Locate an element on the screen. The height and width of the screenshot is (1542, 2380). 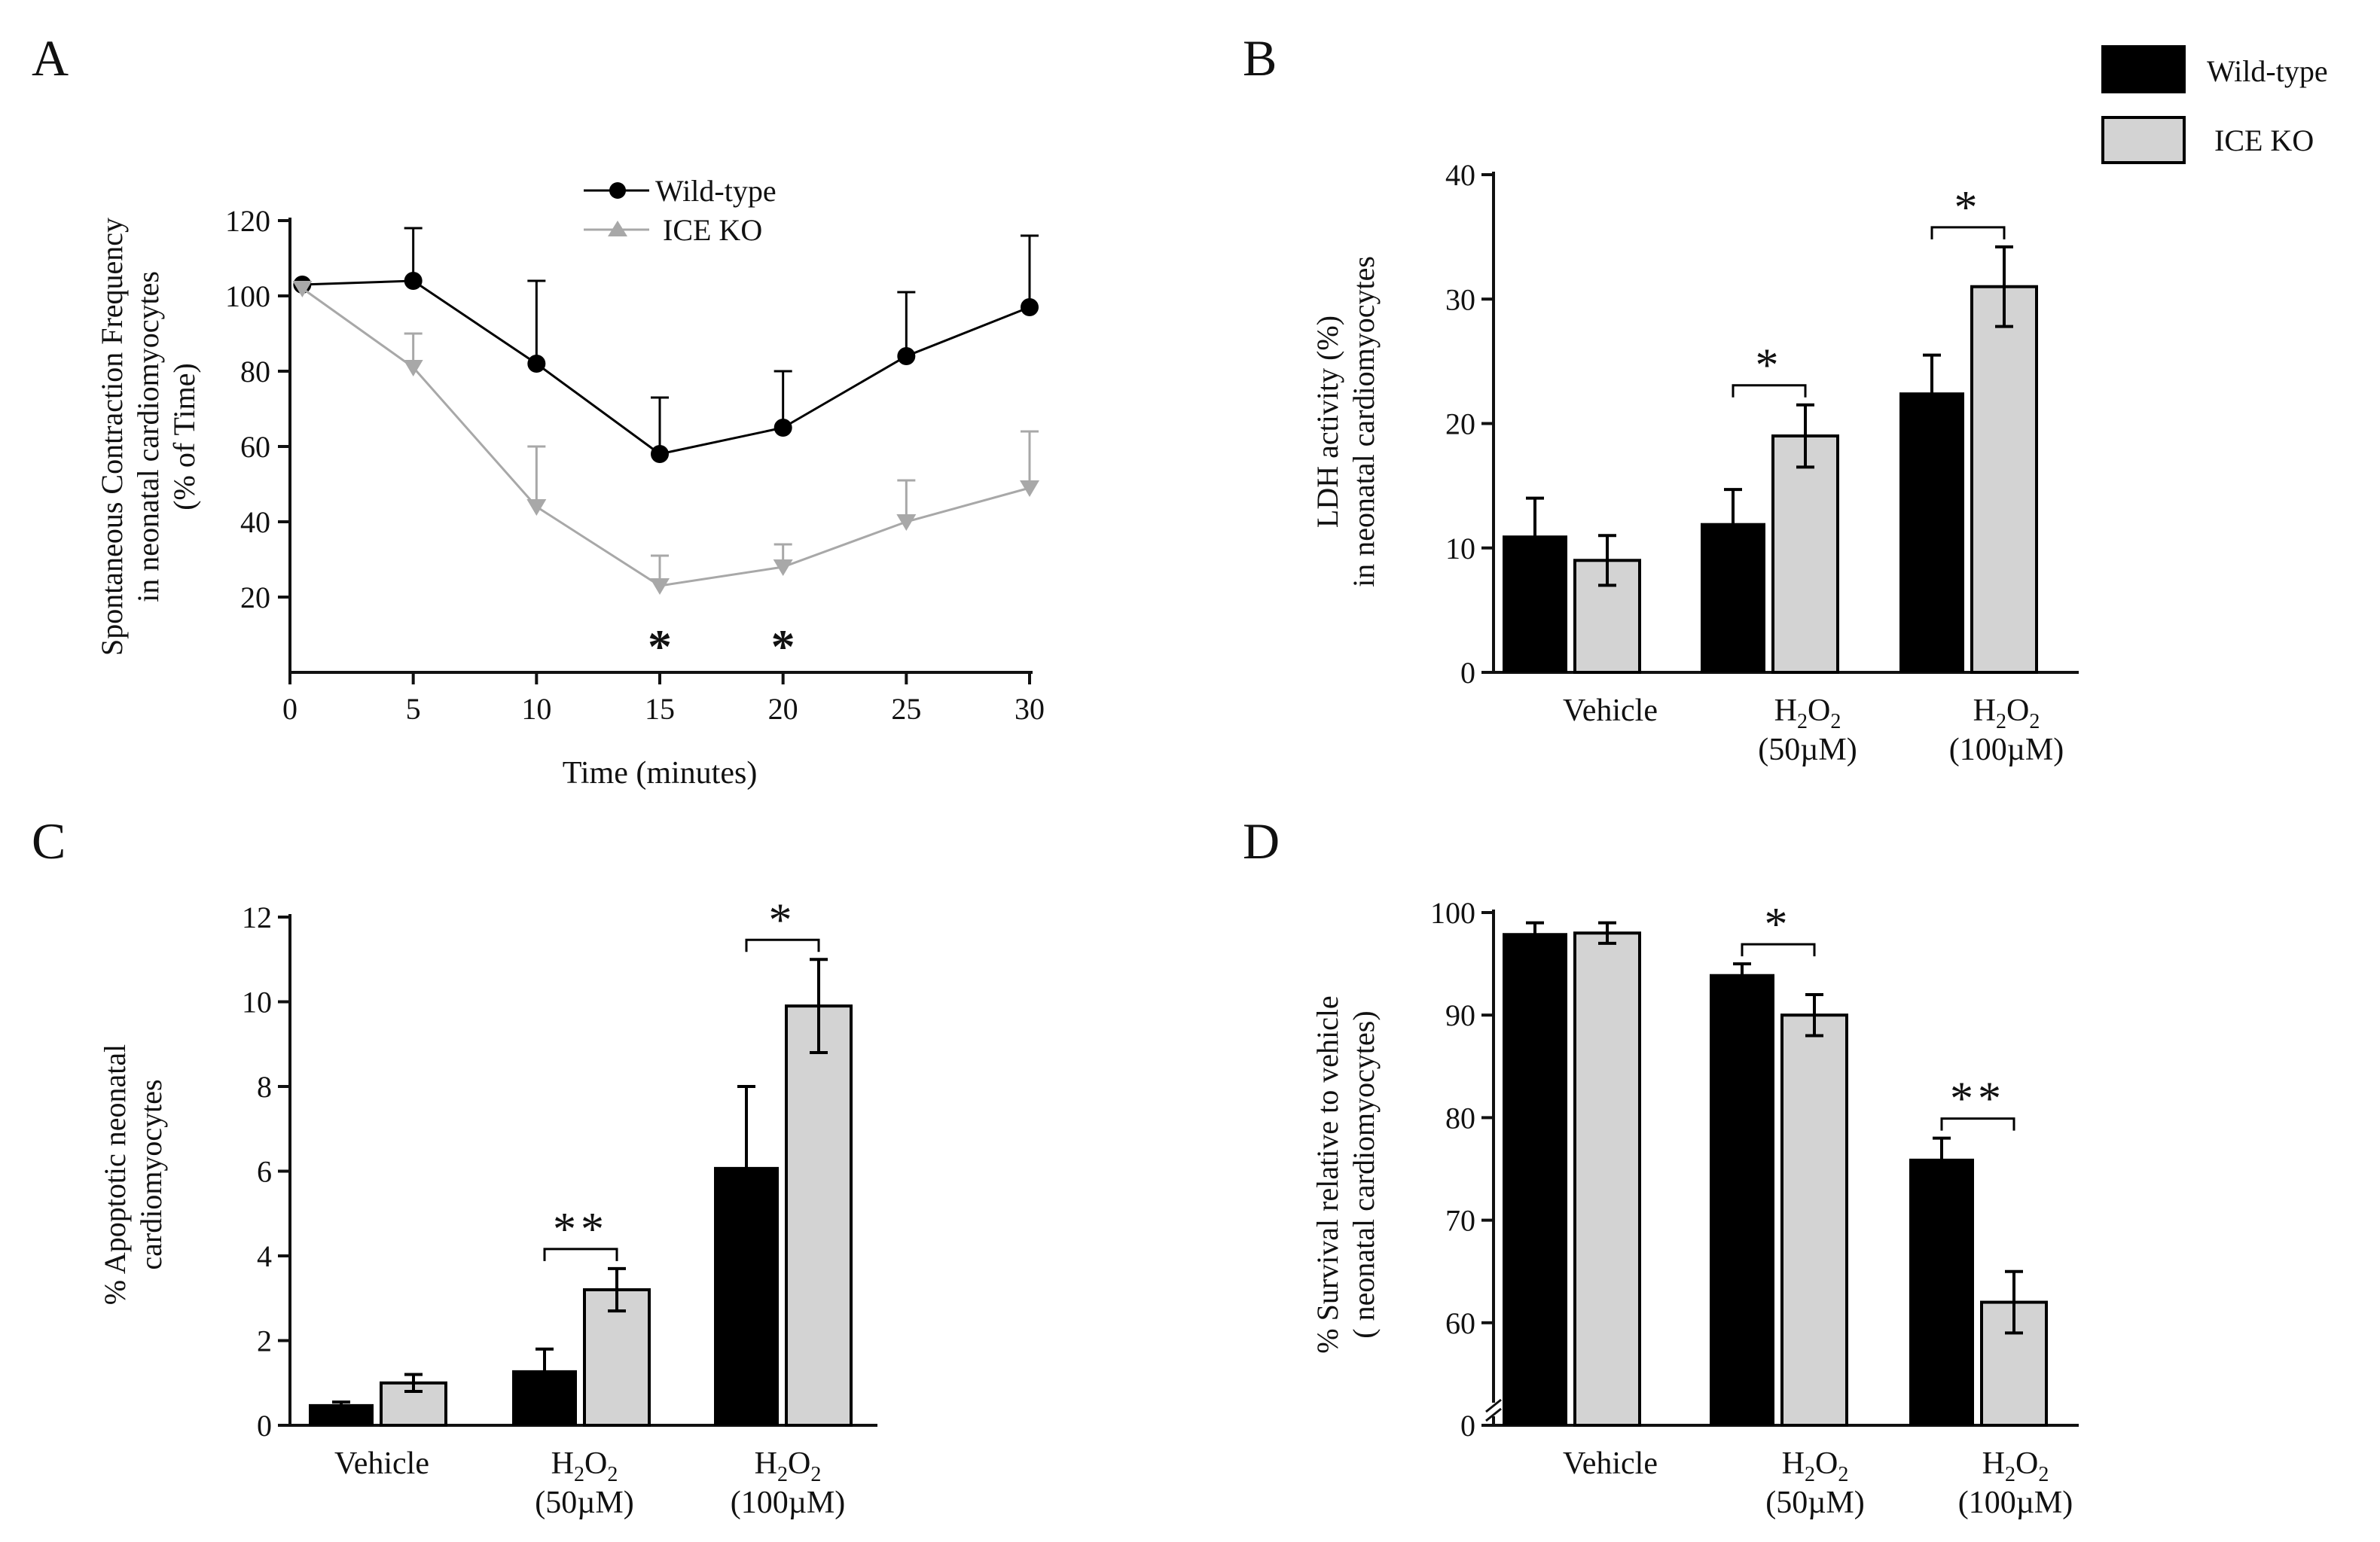
legend-label-wild-type: Wild-type is located at coordinates (2267, 71).